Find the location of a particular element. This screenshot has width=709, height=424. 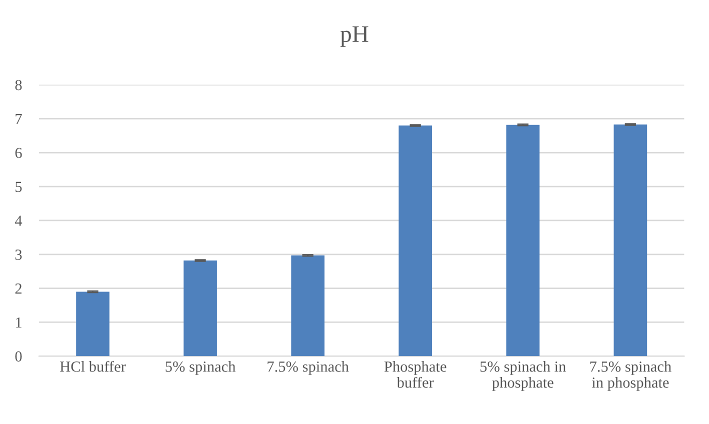

y-tick-label: 1 is located at coordinates (19, 322).